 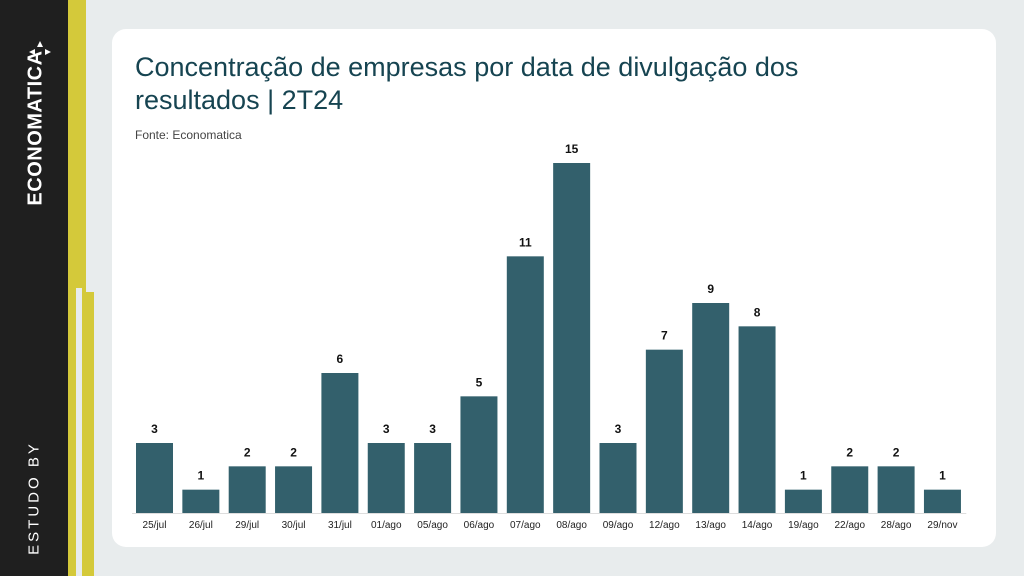 I want to click on bar-09/ago, so click(x=618, y=478).